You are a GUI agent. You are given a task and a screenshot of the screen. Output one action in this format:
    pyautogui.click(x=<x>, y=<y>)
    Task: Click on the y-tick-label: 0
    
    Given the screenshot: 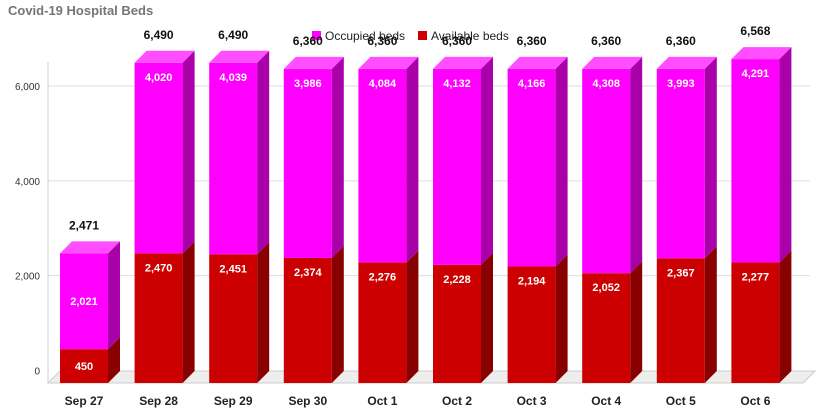 What is the action you would take?
    pyautogui.click(x=37, y=372)
    